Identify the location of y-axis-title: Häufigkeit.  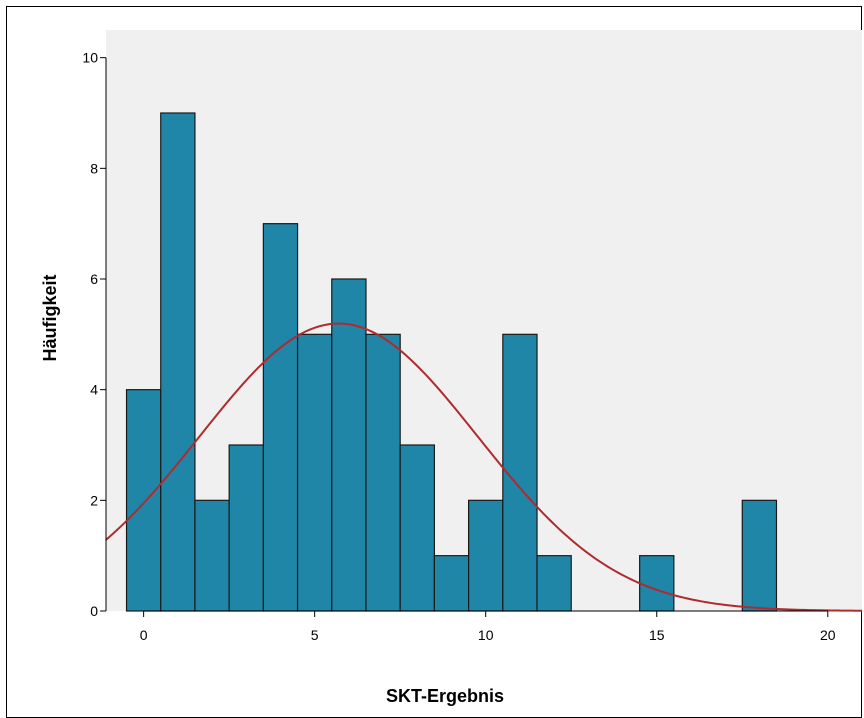
(50, 317).